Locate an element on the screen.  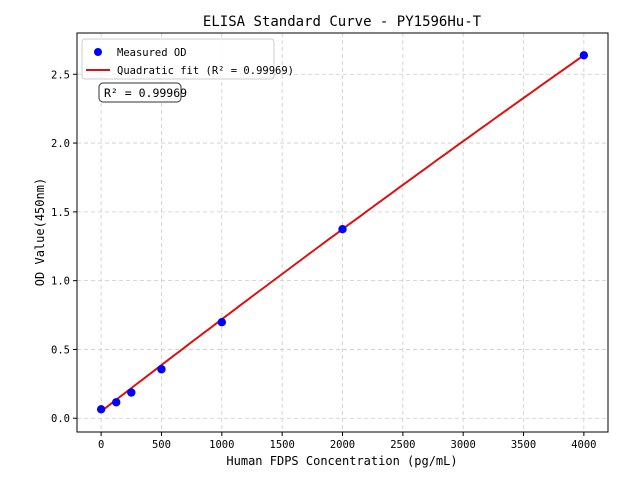
x-tick-label: 2500 is located at coordinates (402, 445).